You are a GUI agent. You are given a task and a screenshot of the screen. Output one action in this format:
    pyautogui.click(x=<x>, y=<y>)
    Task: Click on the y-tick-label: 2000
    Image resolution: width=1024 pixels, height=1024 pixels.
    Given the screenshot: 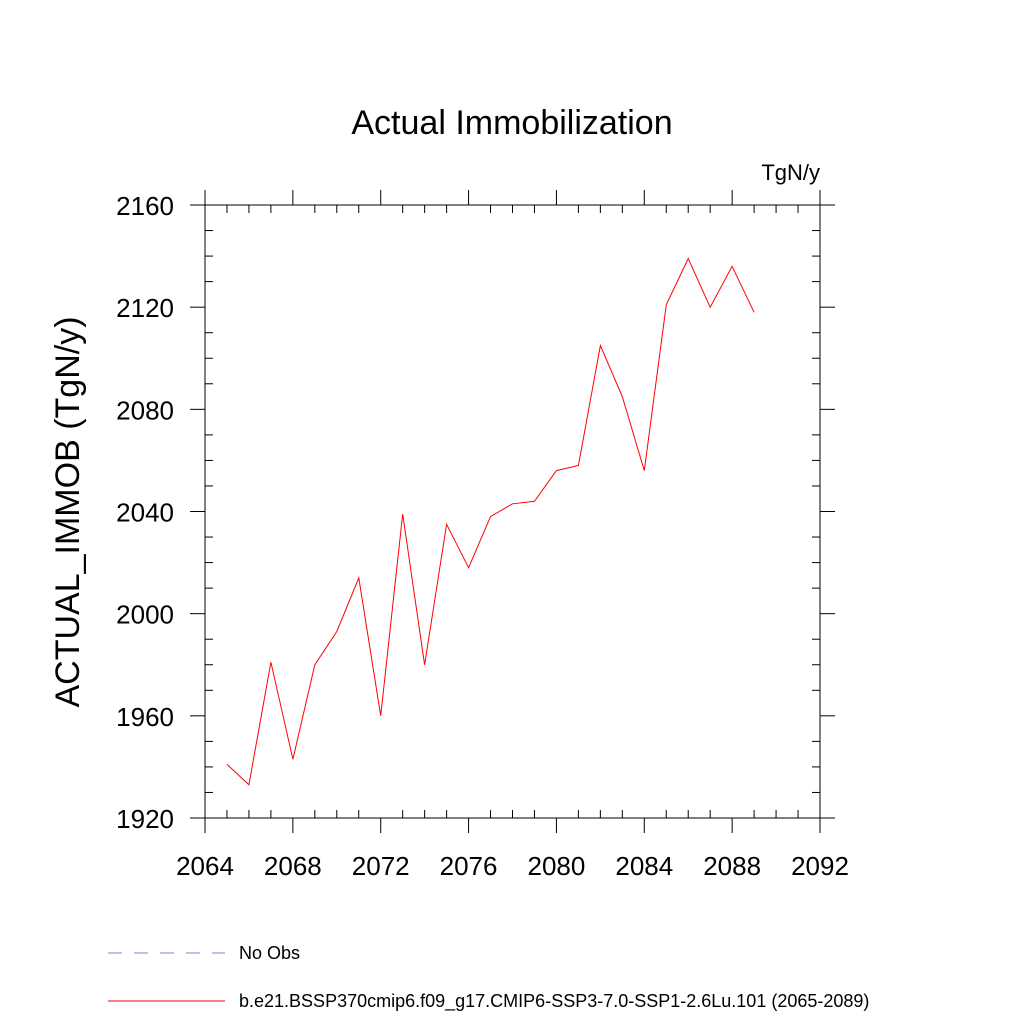 What is the action you would take?
    pyautogui.click(x=145, y=615)
    